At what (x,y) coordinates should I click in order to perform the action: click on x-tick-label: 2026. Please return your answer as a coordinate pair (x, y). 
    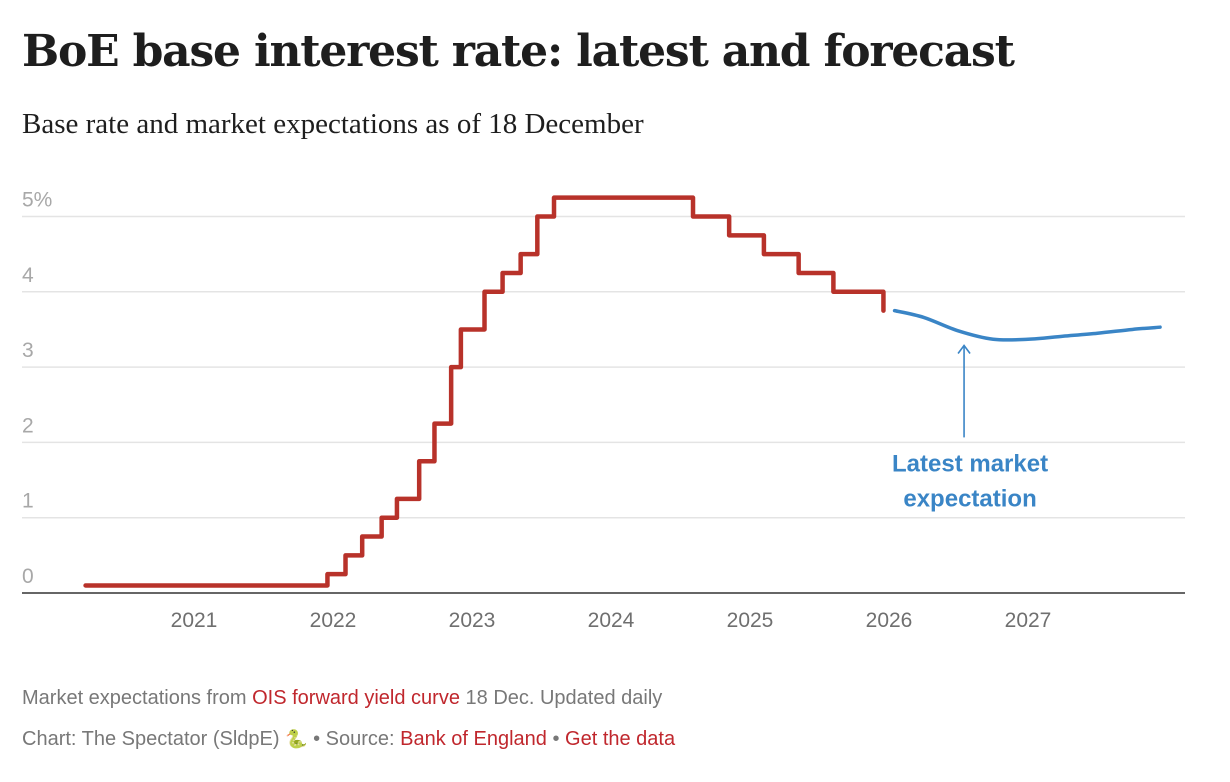
    Looking at the image, I should click on (889, 620).